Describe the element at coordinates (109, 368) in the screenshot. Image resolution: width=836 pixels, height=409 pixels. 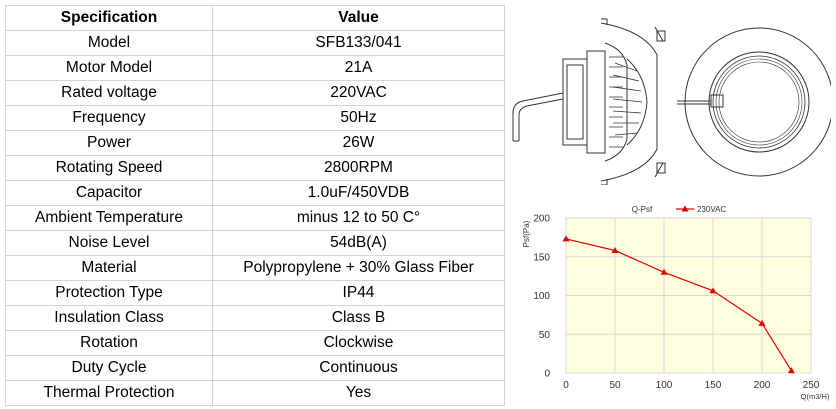
I see `spec-label: Duty Cycle` at that location.